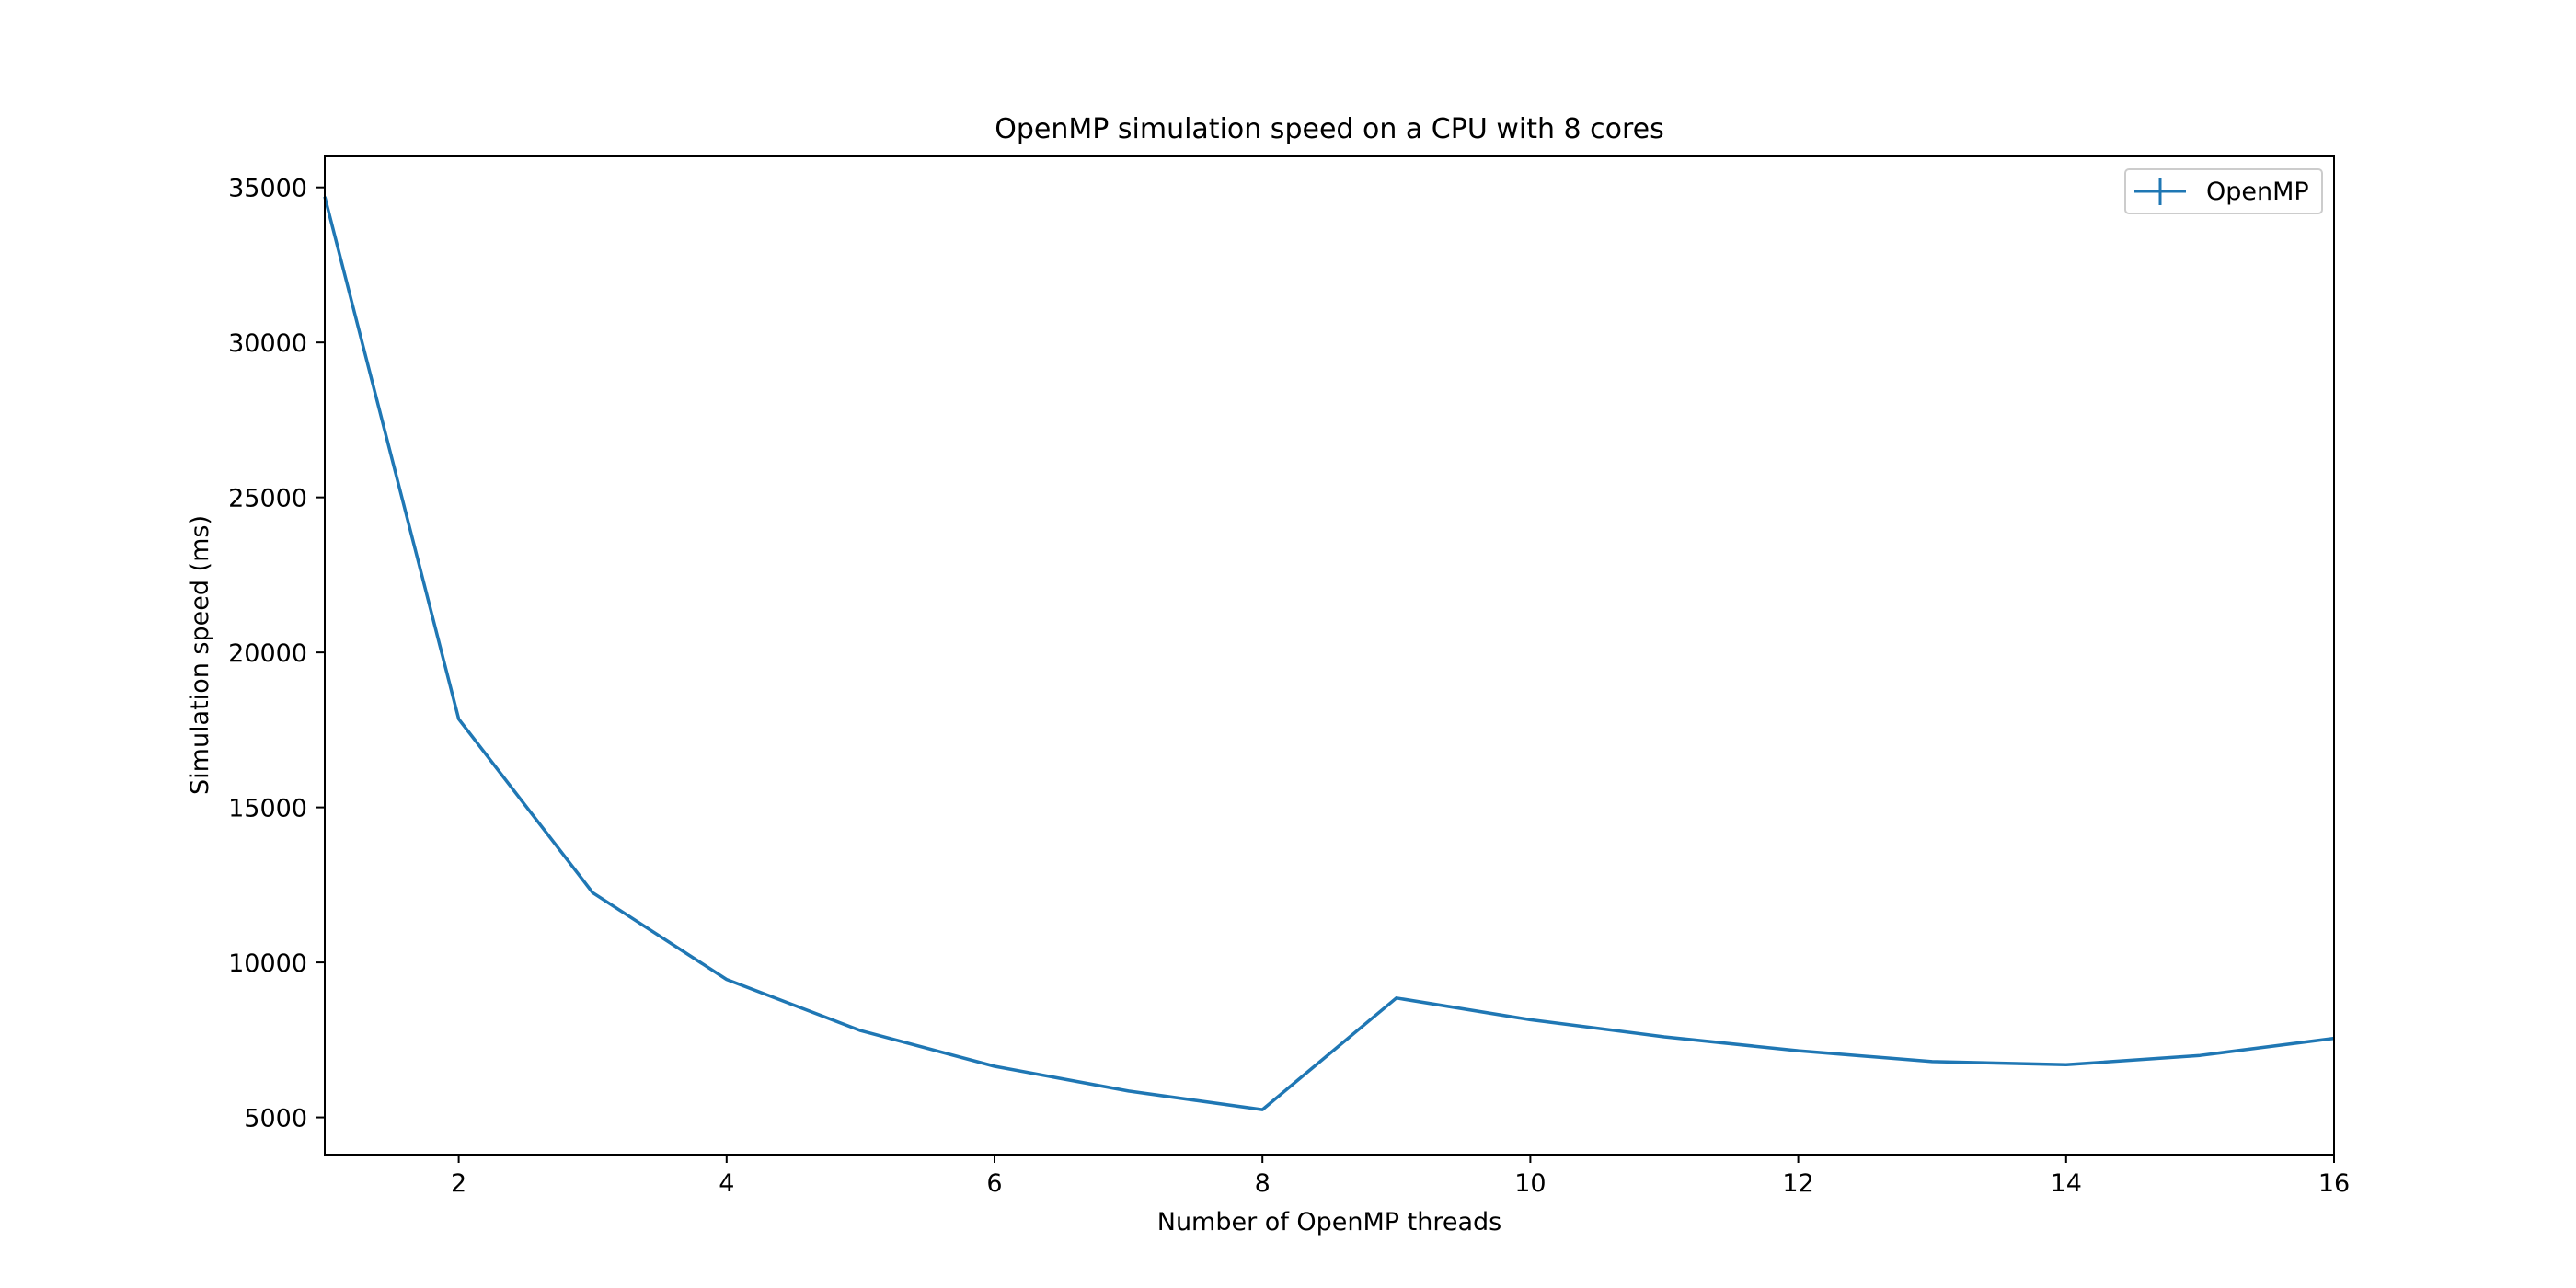 This screenshot has height=1288, width=2576. Describe the element at coordinates (1530, 1183) in the screenshot. I see `x-tick-label: 10` at that location.